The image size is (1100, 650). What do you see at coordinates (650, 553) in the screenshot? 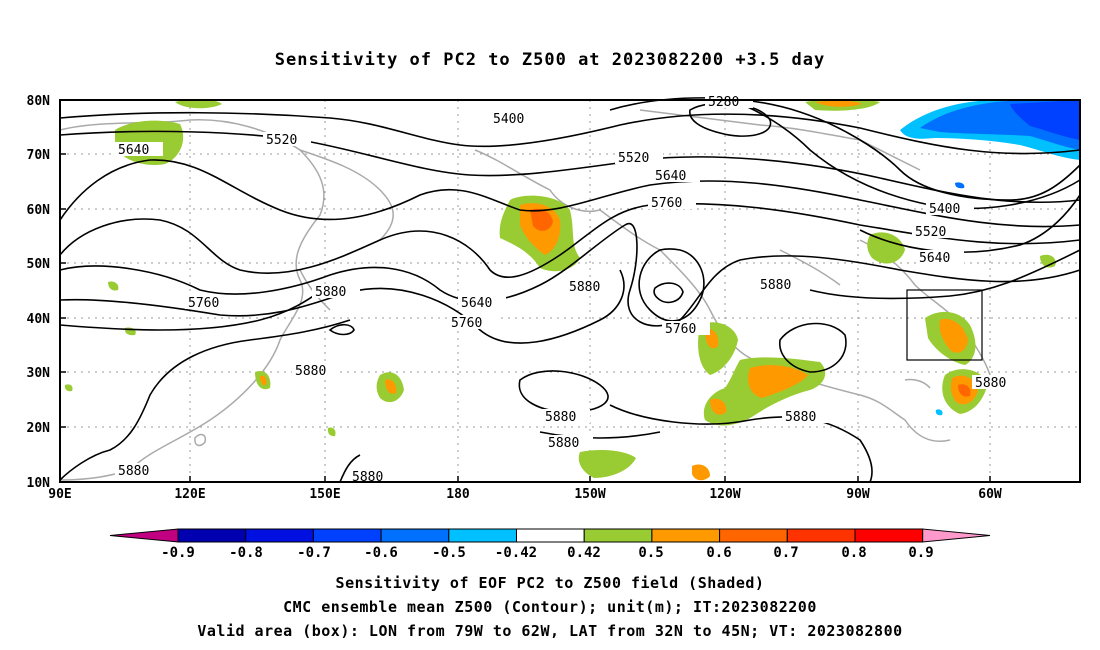
I see `colorbar-label: 0.5` at bounding box center [650, 553].